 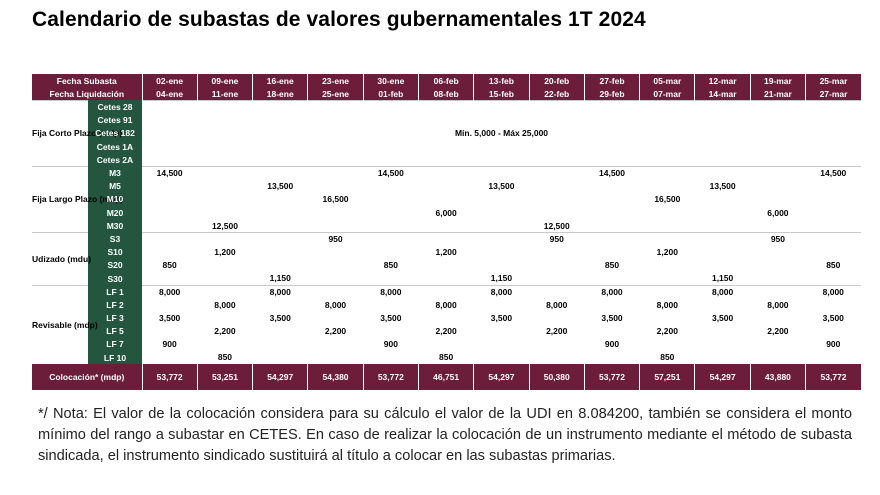 I want to click on placement-total-cell: 53,772, so click(x=390, y=376).